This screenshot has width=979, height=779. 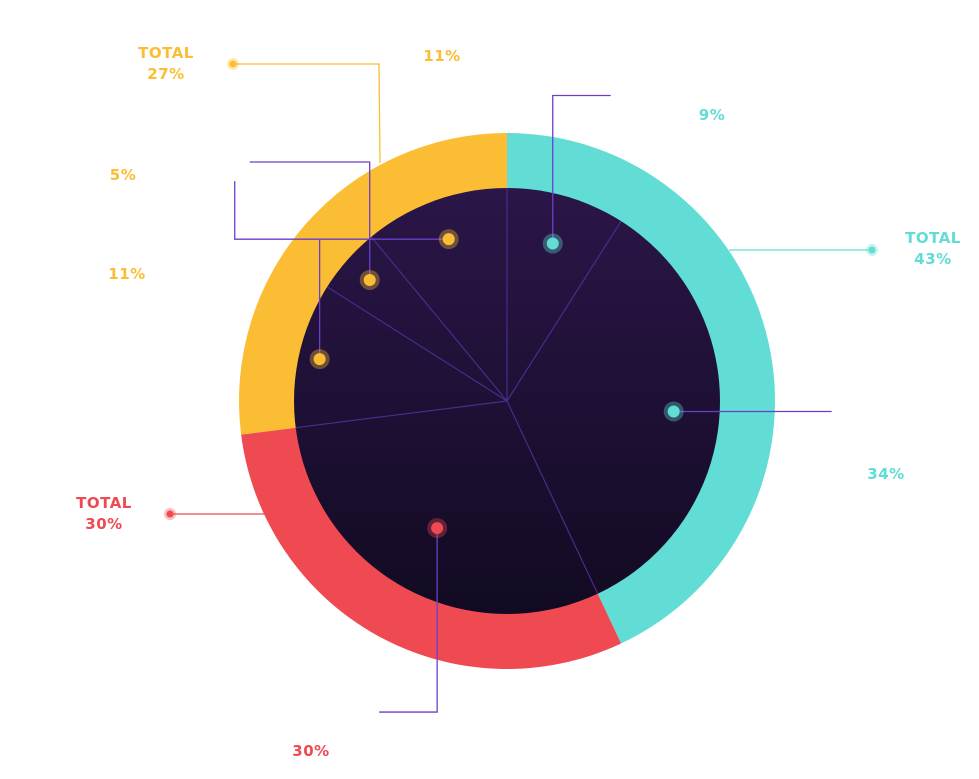 What do you see at coordinates (165, 74) in the screenshot?
I see `total-value-yellow: 27%` at bounding box center [165, 74].